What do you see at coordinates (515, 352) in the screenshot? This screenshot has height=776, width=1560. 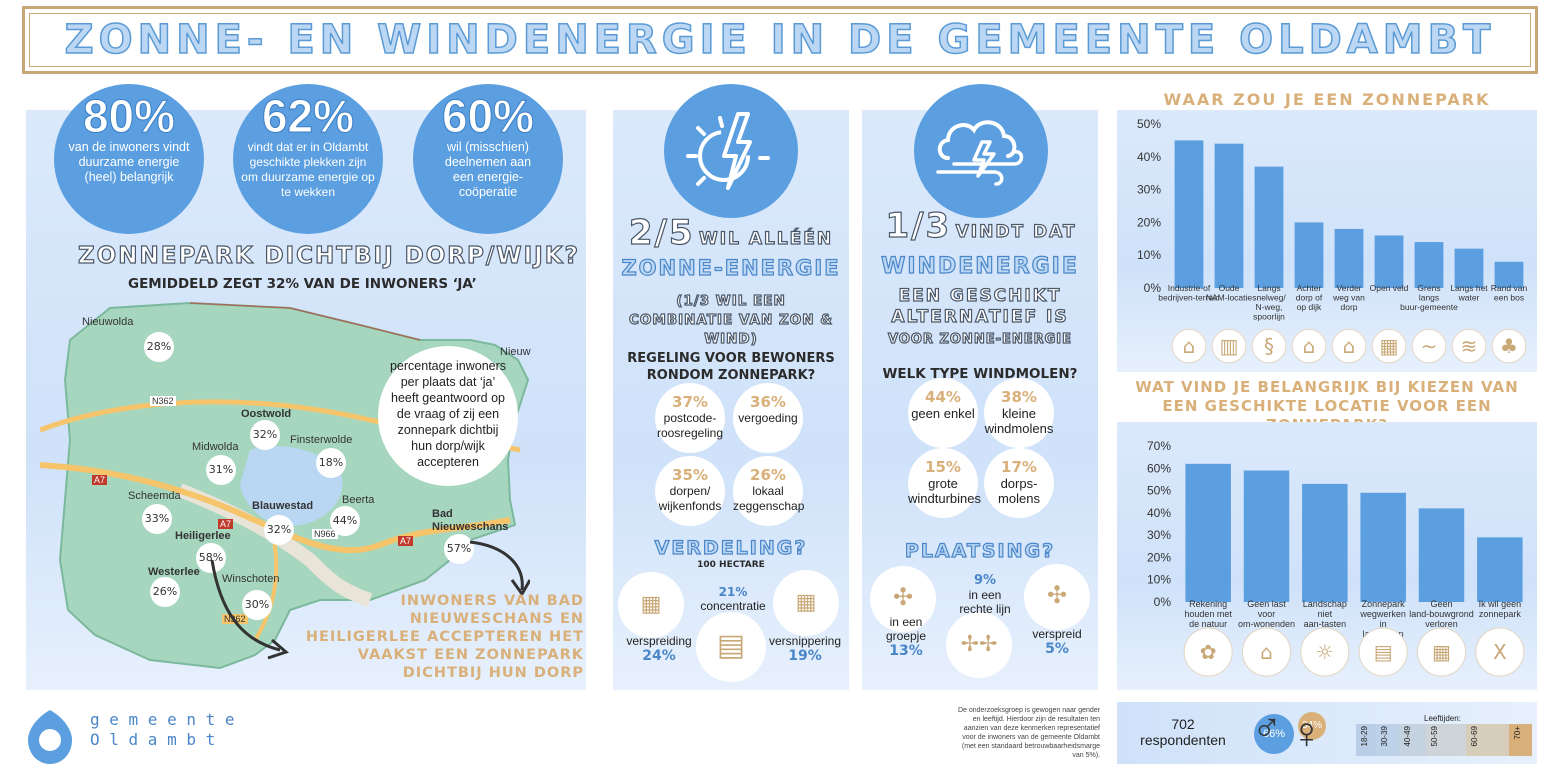 I see `town-label: Nieuw` at bounding box center [515, 352].